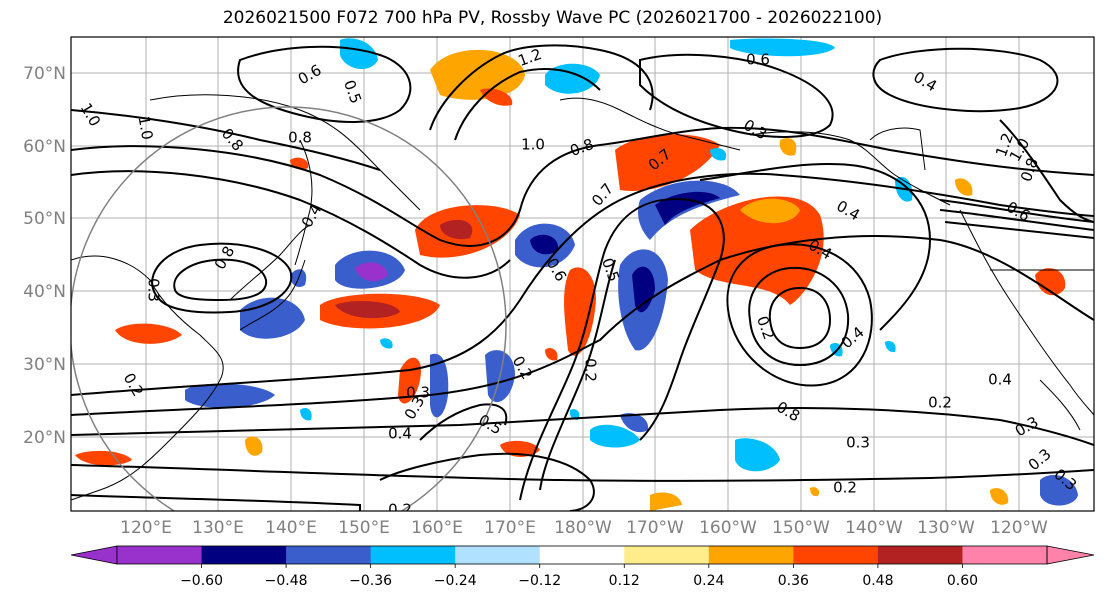 This screenshot has height=604, width=1105. Describe the element at coordinates (655, 528) in the screenshot. I see `lon-label: 170°W` at that location.